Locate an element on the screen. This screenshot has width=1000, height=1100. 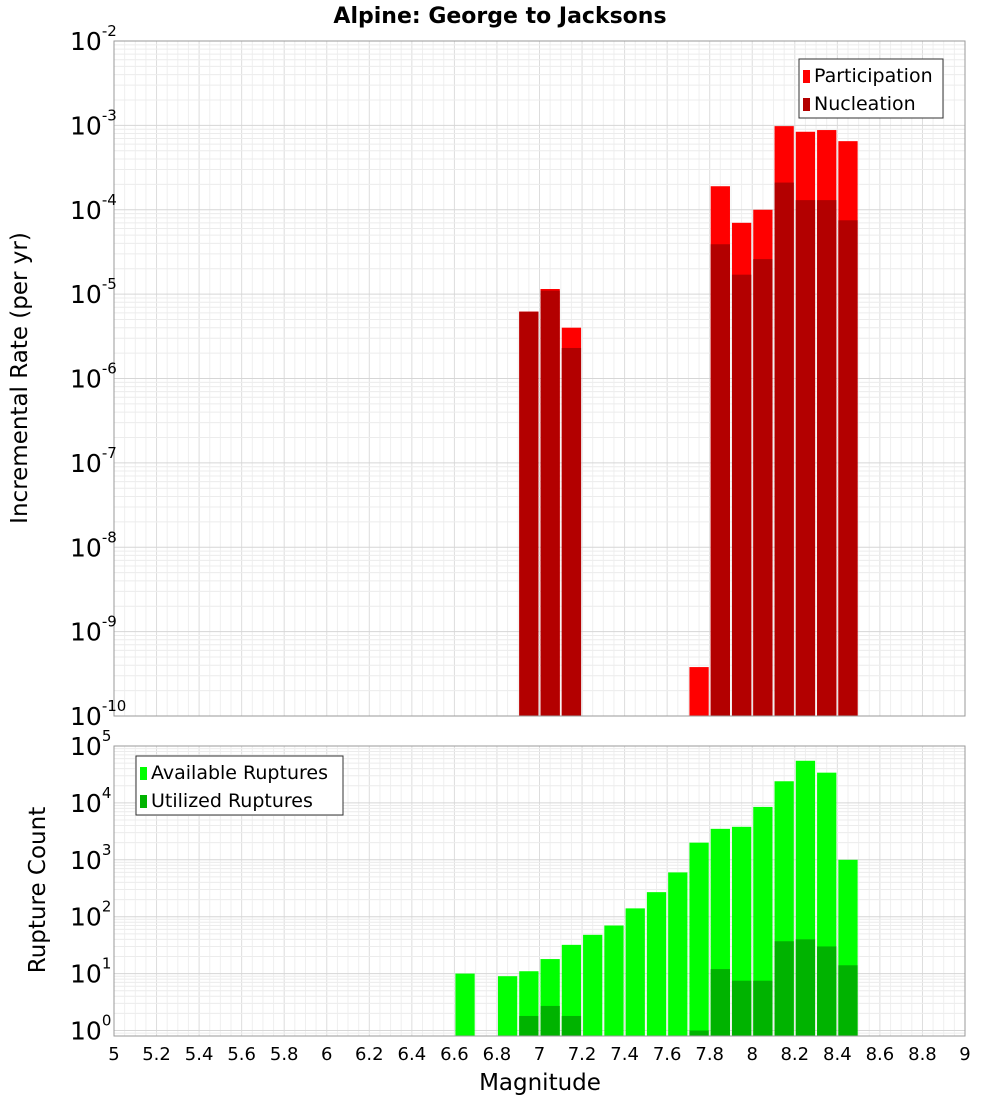
y-tick-label: 10⁻¹⁰ is located at coordinates (98, 714).